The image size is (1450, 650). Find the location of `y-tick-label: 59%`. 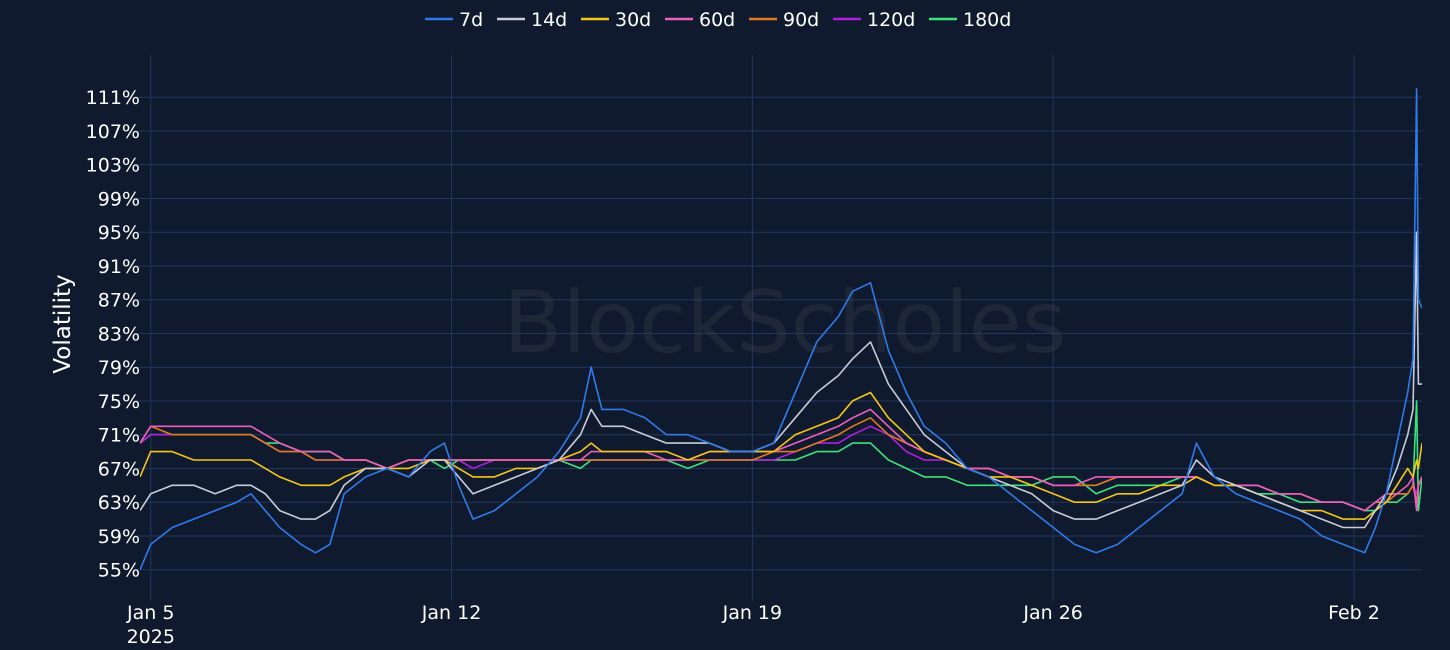

y-tick-label: 59% is located at coordinates (119, 537).